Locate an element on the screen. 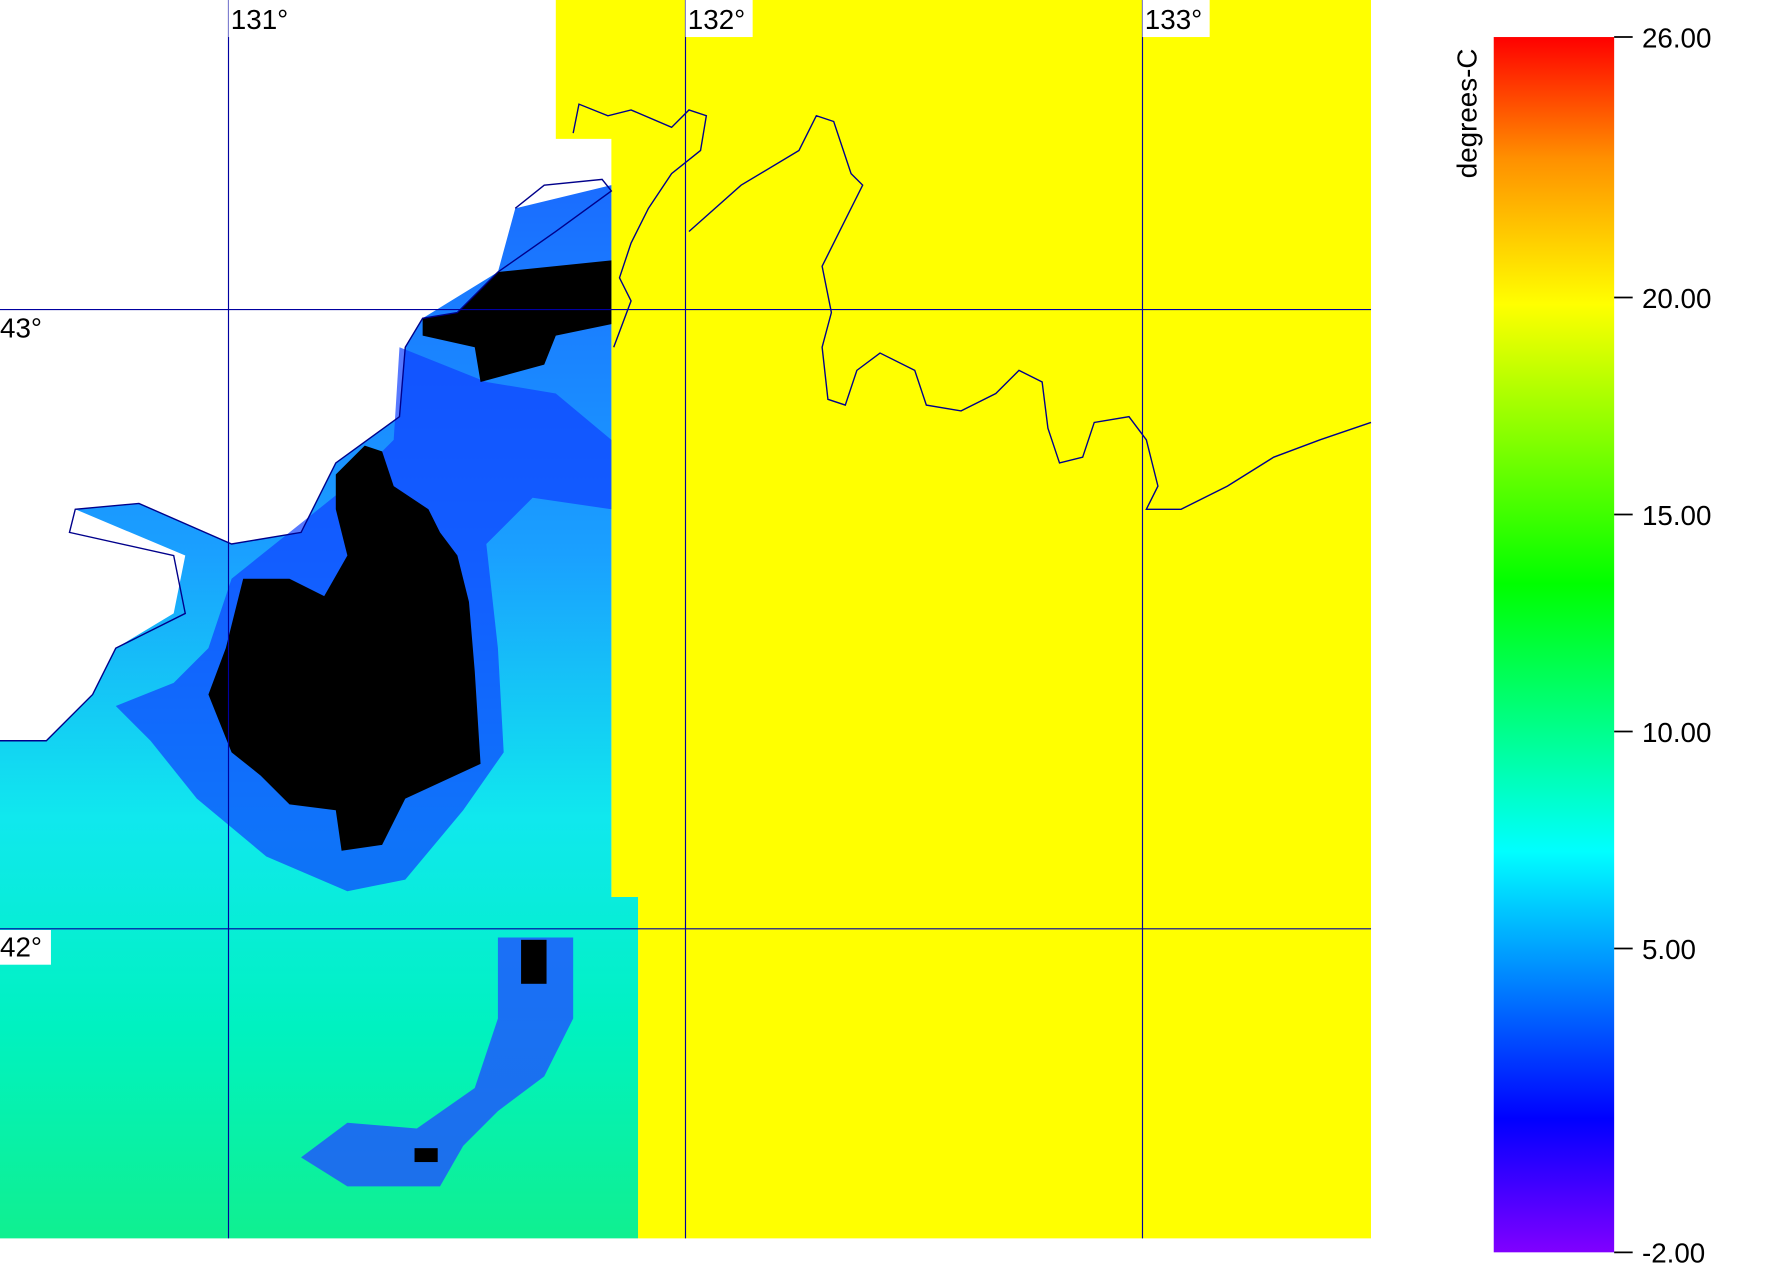 This screenshot has width=1789, height=1272. lat-label: 43° is located at coordinates (21, 327).